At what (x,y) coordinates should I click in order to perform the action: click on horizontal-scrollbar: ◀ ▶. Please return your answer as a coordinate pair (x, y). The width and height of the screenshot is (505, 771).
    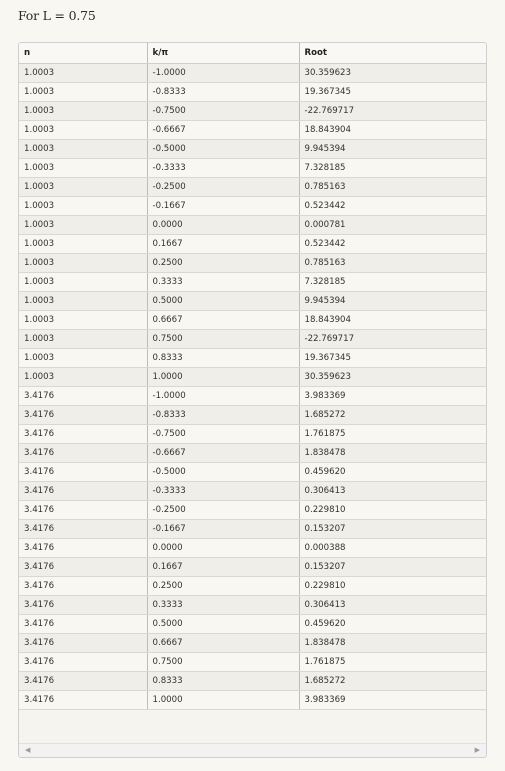
    Looking at the image, I should click on (252, 750).